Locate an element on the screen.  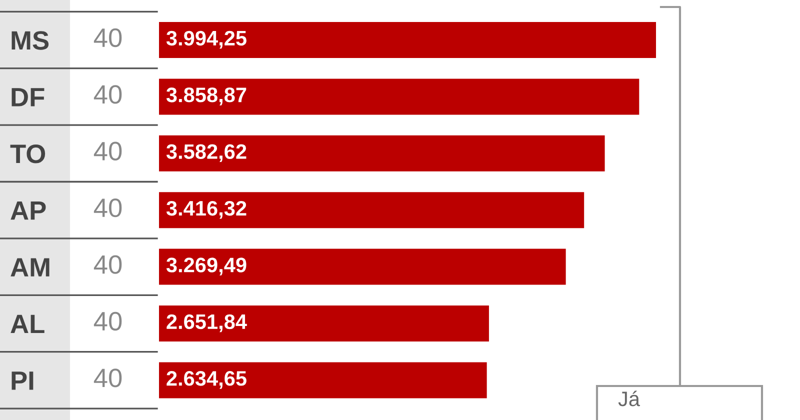
data-label: 3.416,32 is located at coordinates (206, 209).